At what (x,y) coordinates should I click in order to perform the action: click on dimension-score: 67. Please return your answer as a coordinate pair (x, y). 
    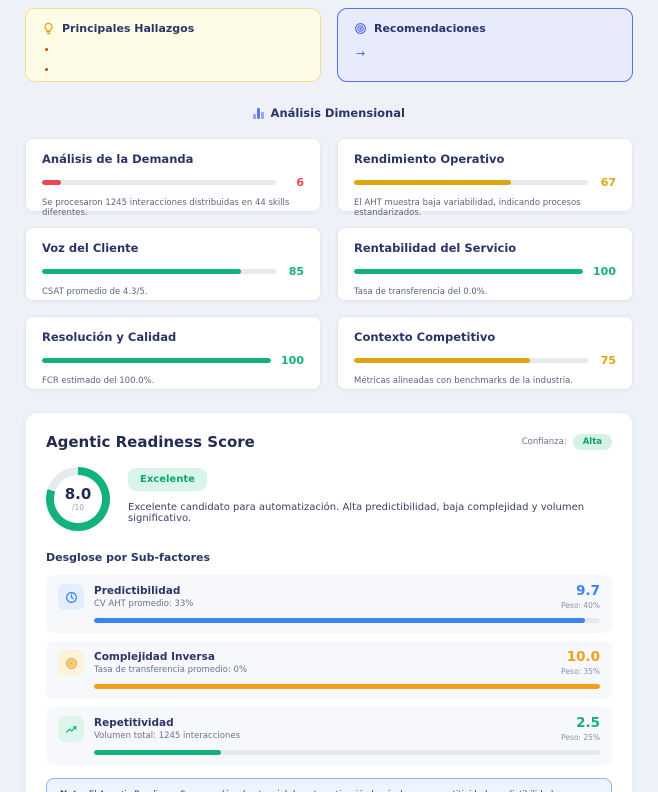
    Looking at the image, I should click on (608, 182).